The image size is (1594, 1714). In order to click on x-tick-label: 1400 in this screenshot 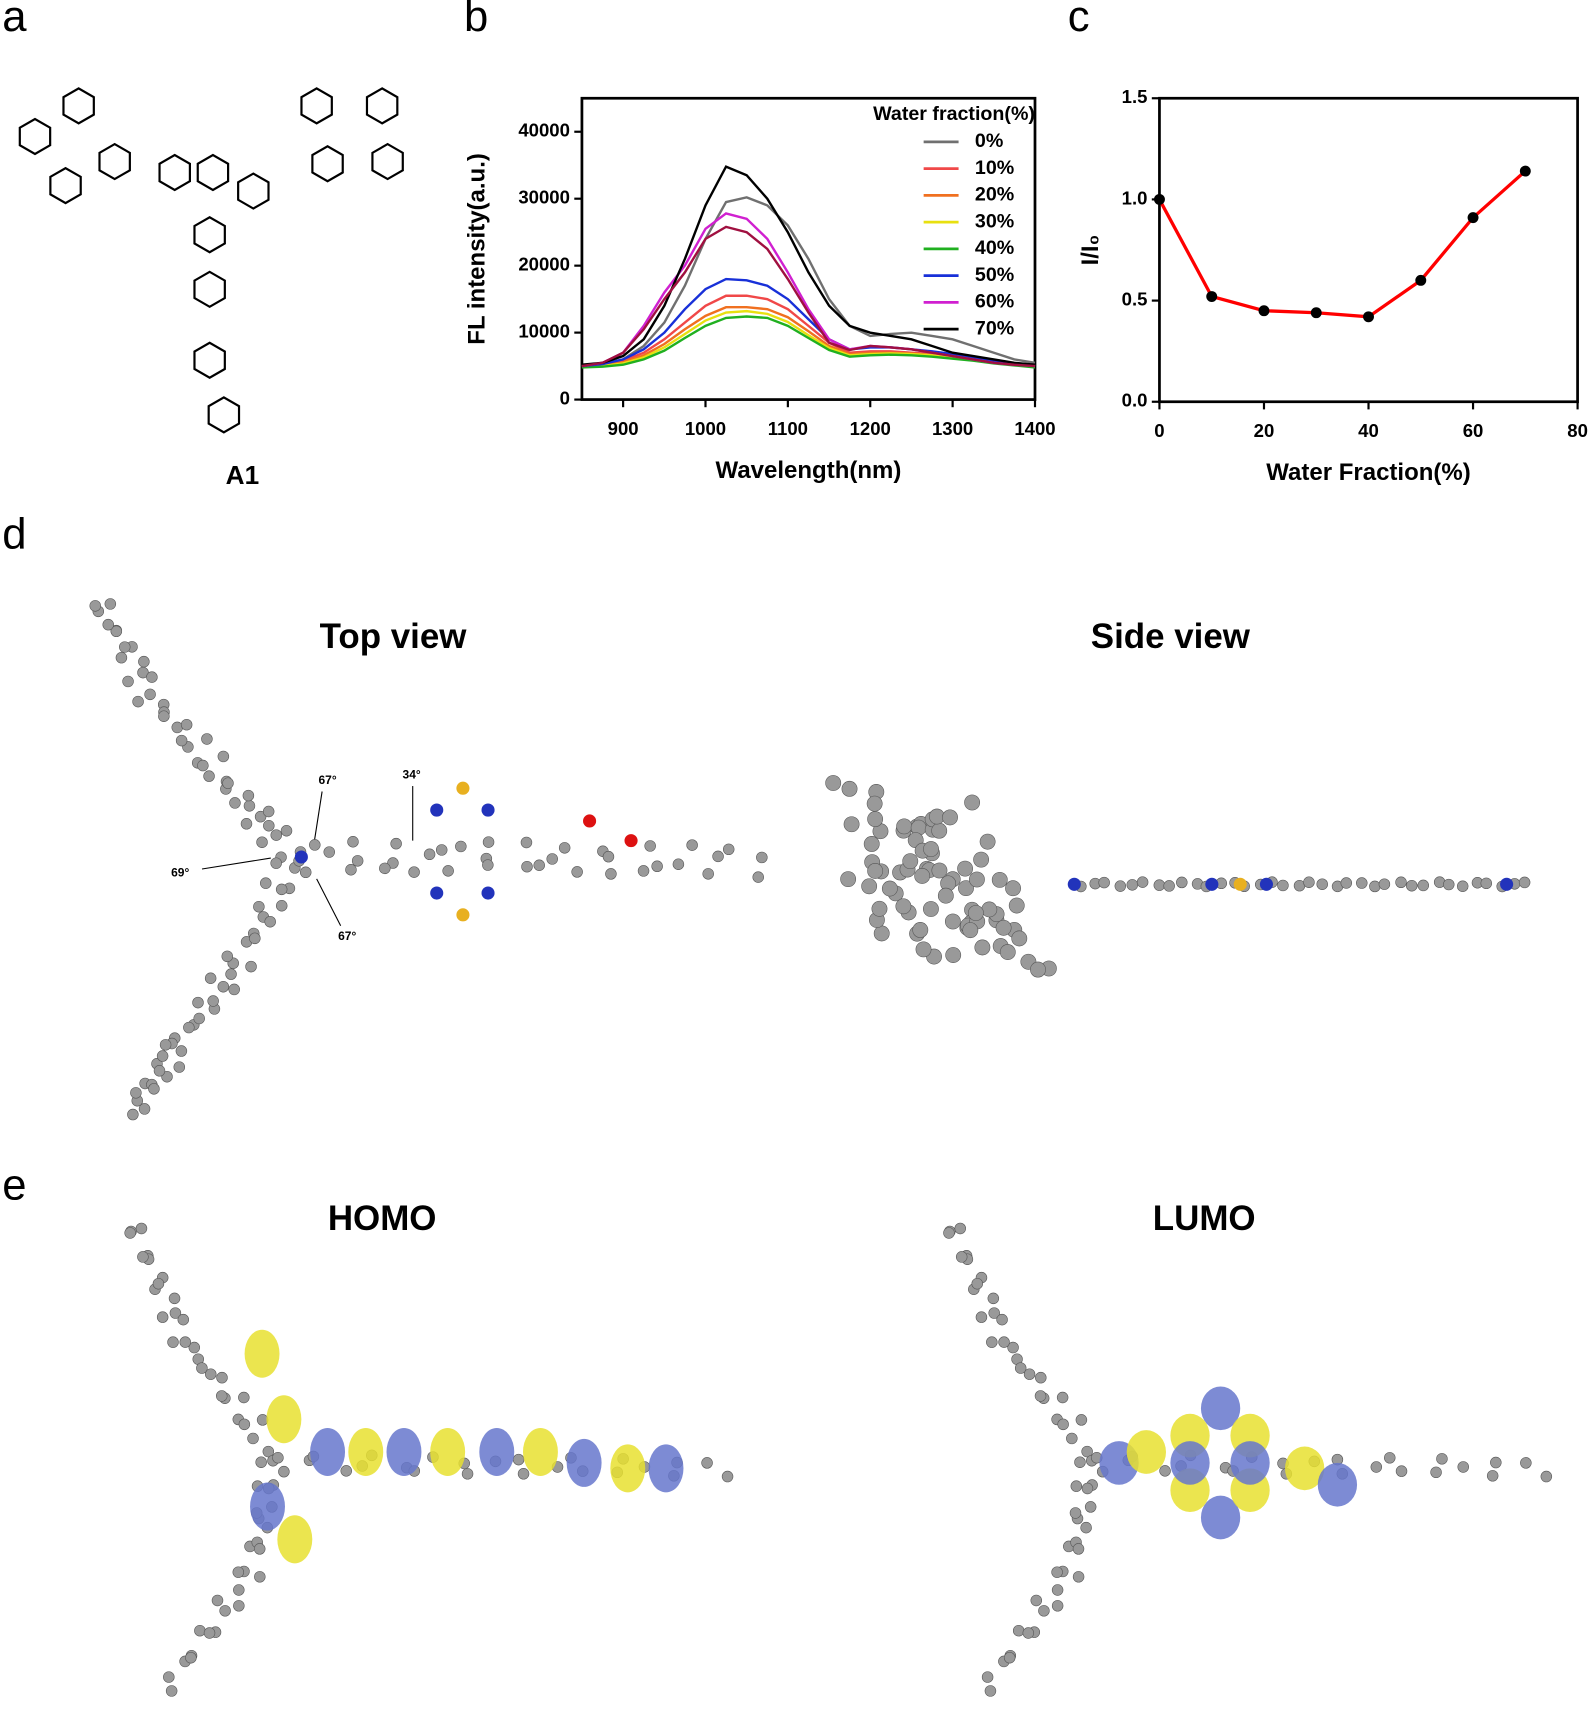, I will do `click(1034, 428)`.